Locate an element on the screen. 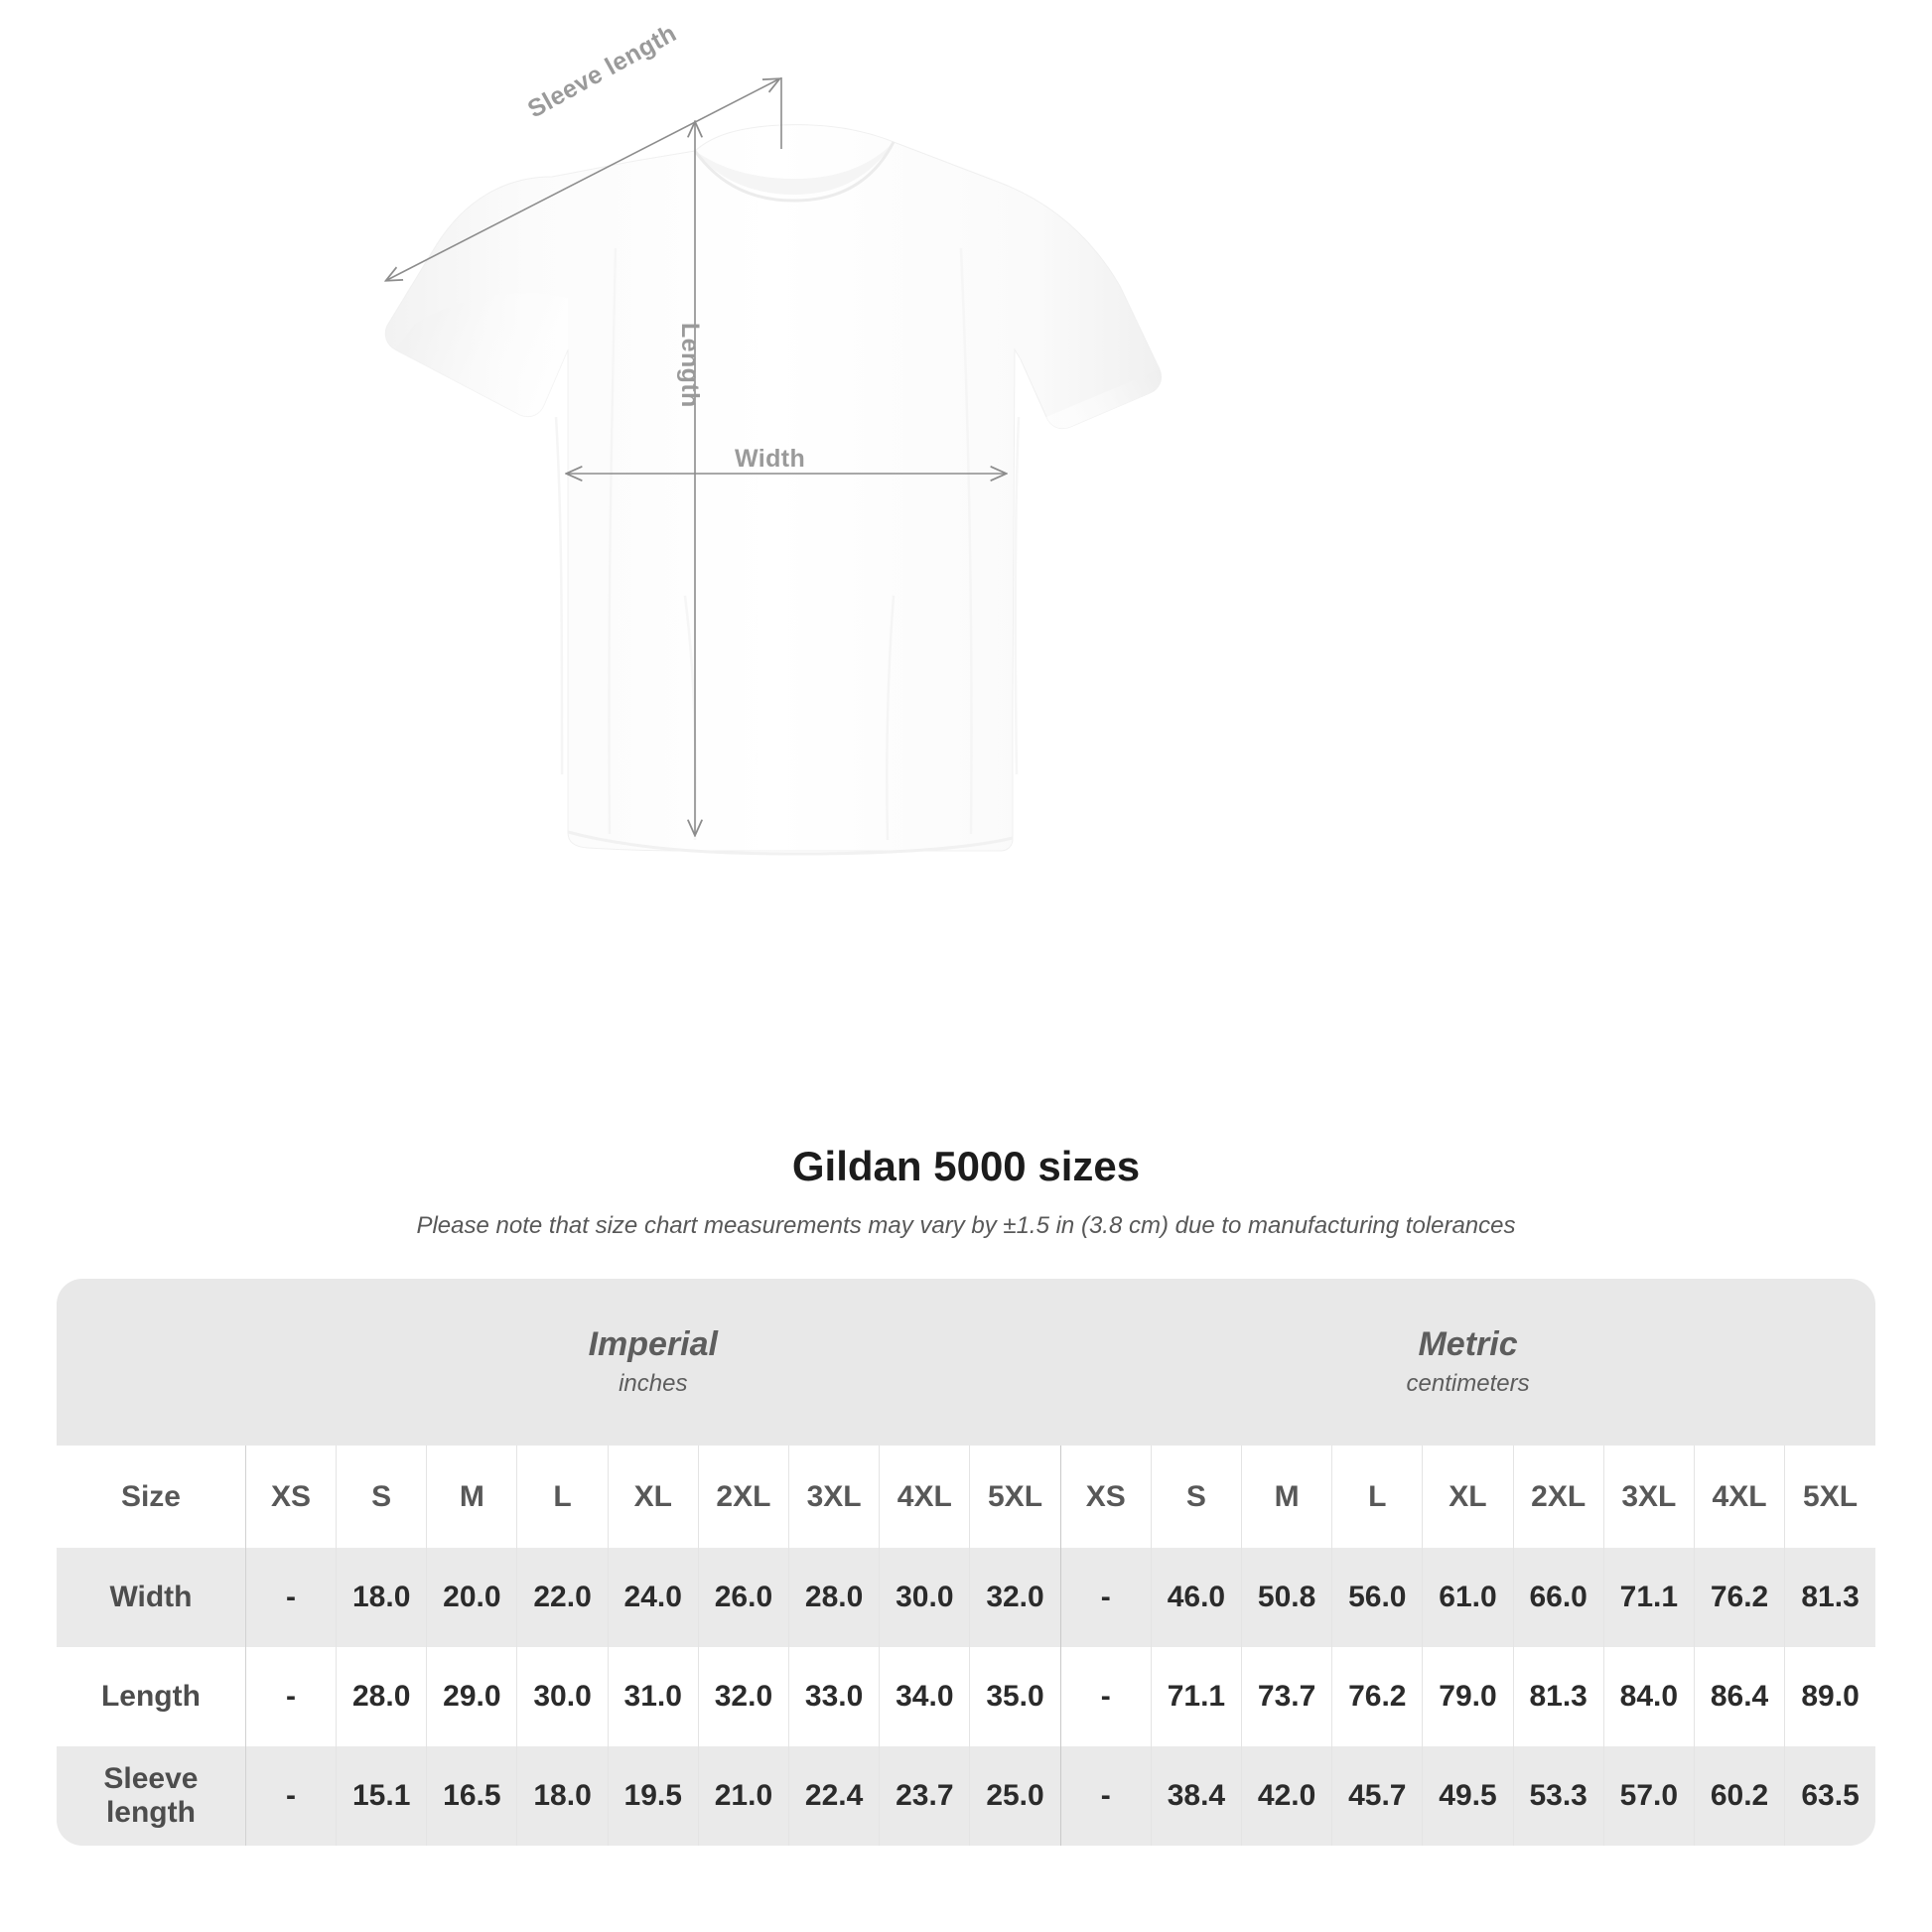  cell-width-imperial-s: 18.0 is located at coordinates (382, 1597).